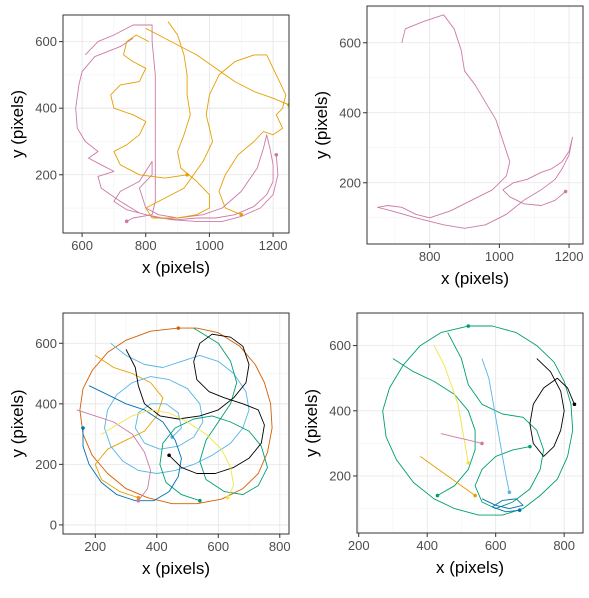 Image resolution: width=589 pixels, height=598 pixels. Describe the element at coordinates (53, 524) in the screenshot. I see `y-tick-label: 0` at that location.